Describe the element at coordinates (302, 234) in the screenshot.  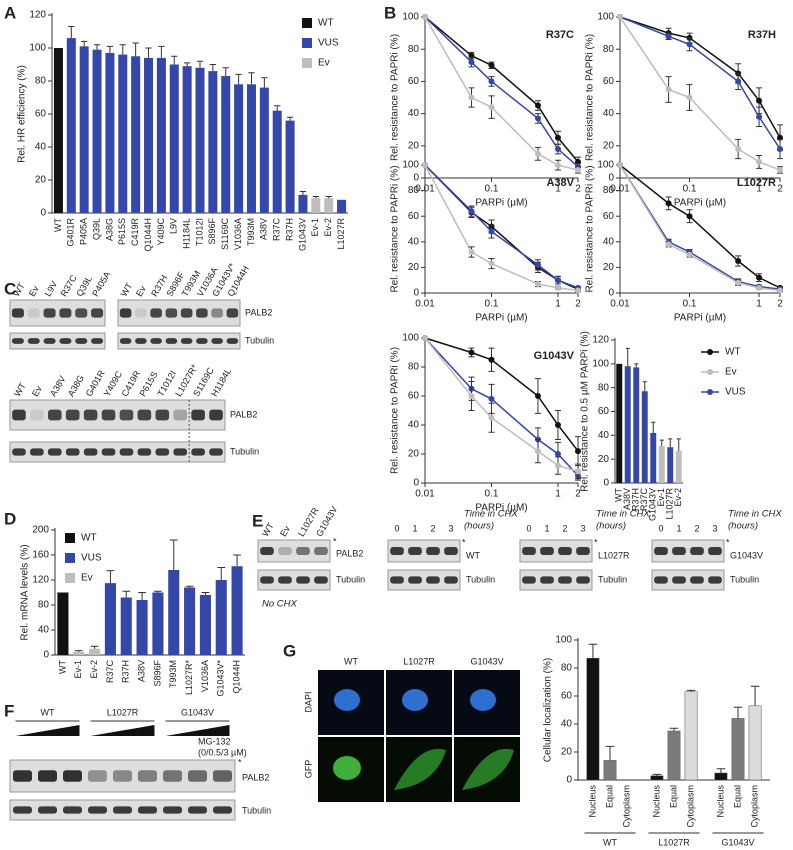
I see `x-tick-label: G1043V` at that location.